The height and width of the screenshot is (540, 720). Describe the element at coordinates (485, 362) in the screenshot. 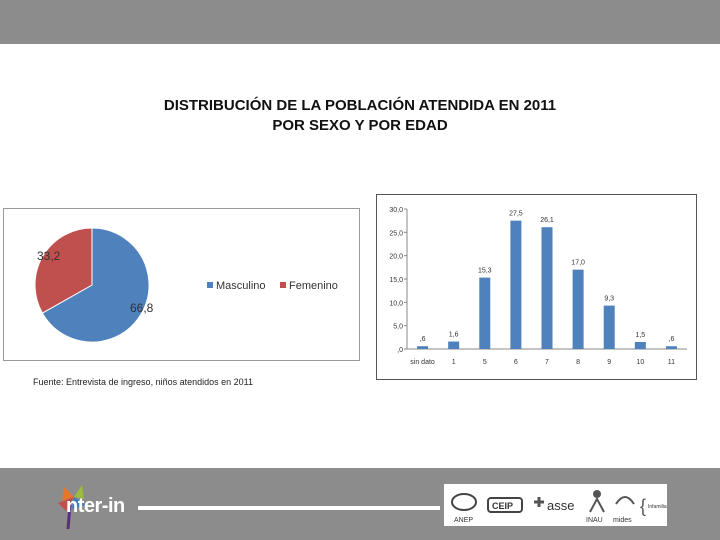

I see `x-tick-label: 5` at that location.